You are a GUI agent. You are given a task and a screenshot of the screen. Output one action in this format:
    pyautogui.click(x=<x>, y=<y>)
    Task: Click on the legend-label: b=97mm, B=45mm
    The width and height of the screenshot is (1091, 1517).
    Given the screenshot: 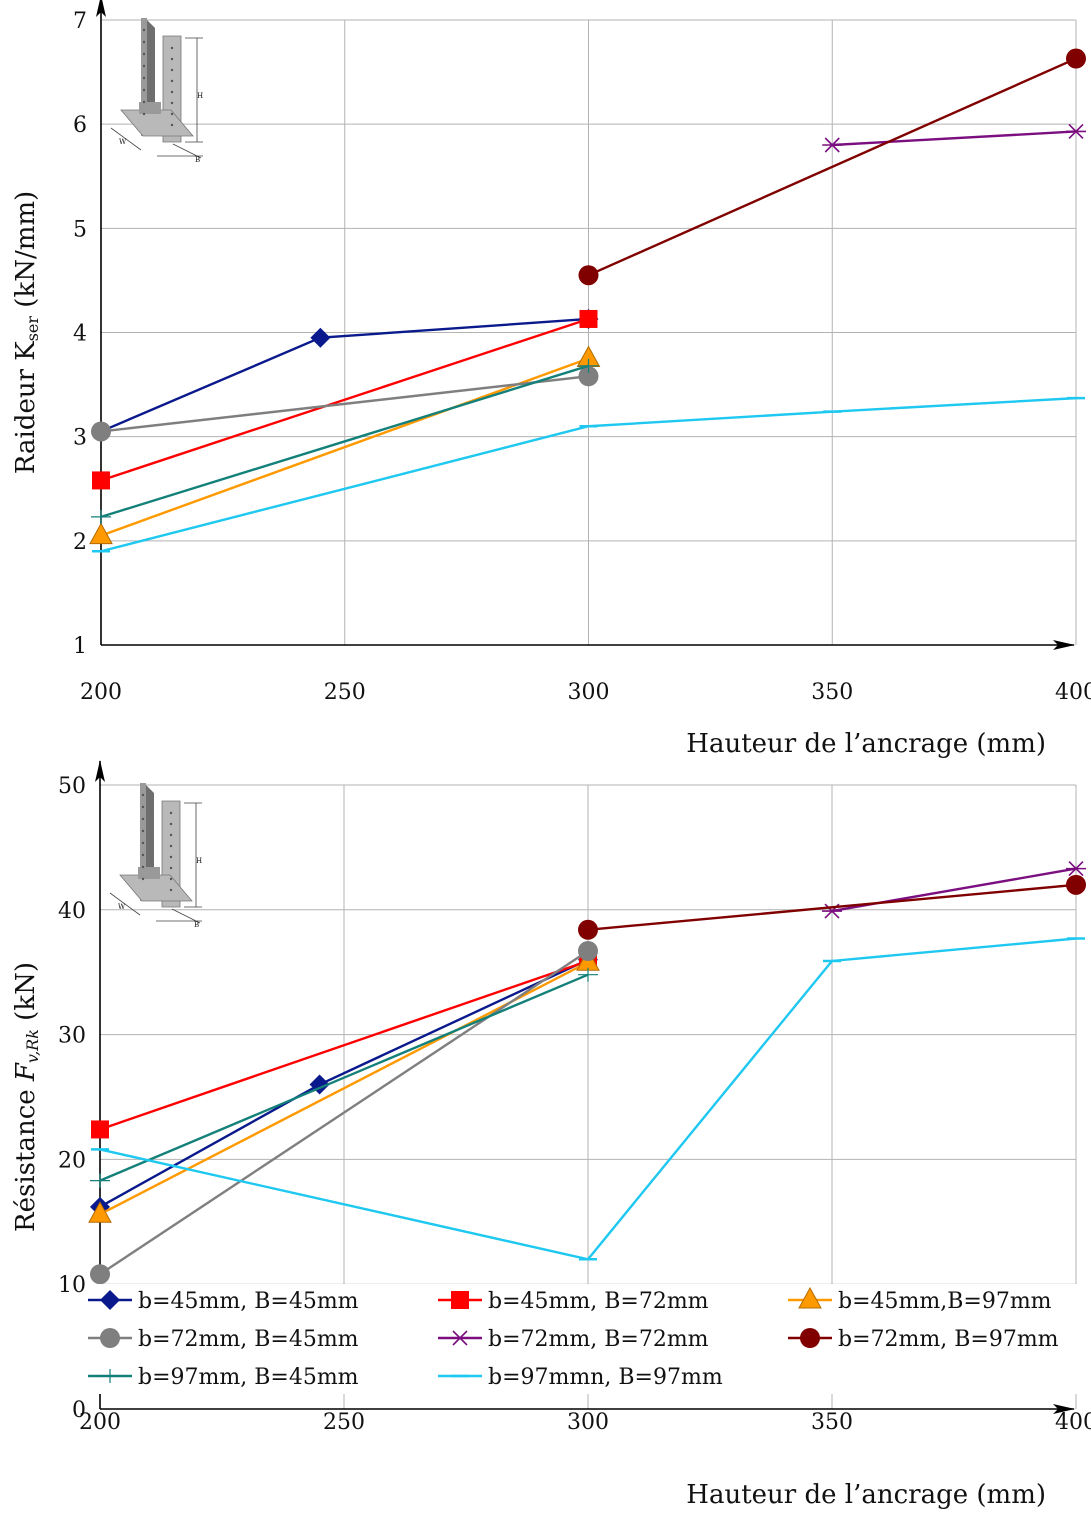 What is the action you would take?
    pyautogui.click(x=248, y=1377)
    